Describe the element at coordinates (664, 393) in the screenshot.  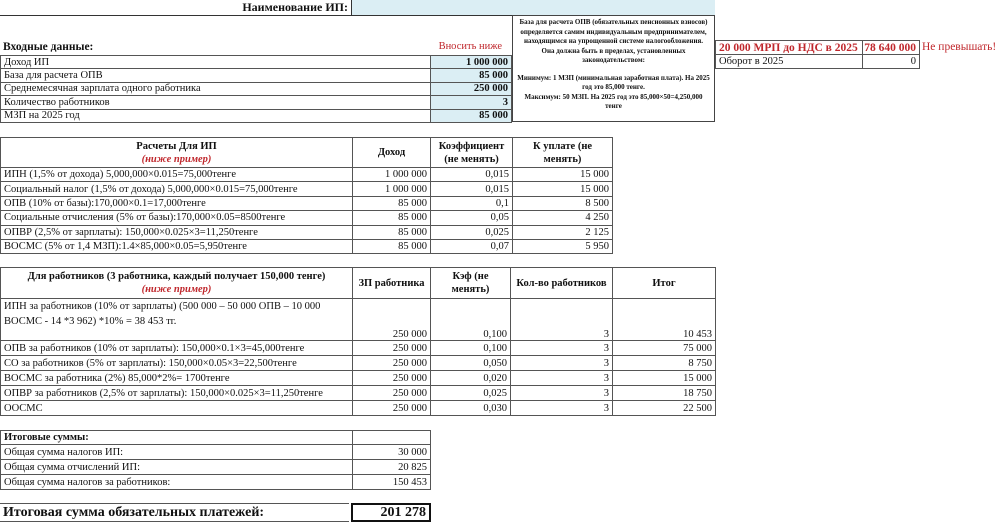
I see `emp-row-total: 18 750` at that location.